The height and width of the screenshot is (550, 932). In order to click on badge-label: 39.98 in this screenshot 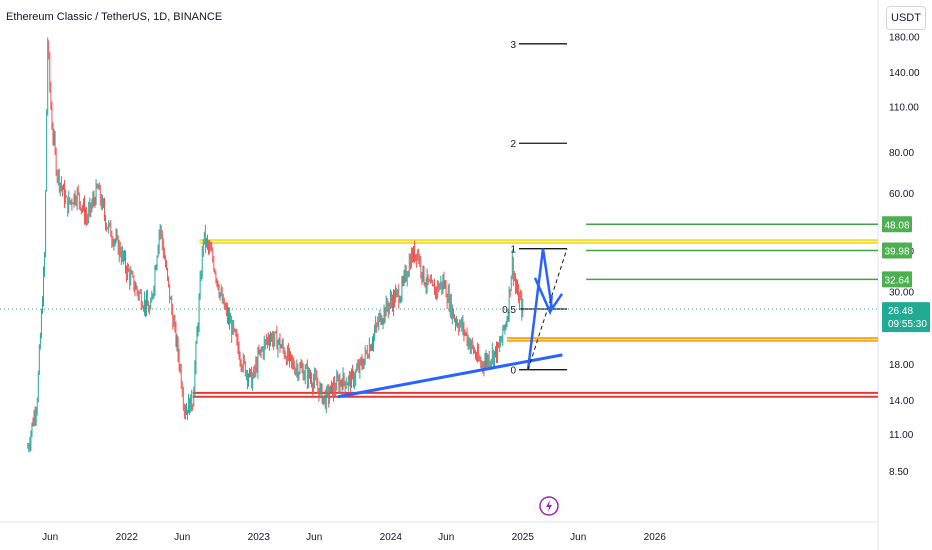, I will do `click(896, 252)`.